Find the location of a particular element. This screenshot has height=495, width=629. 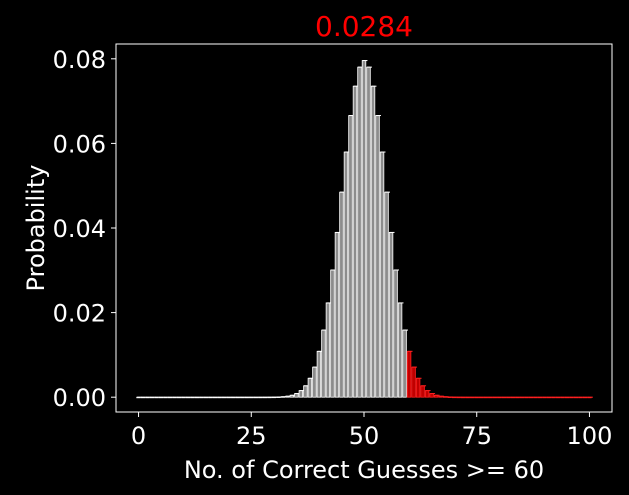

y-axis-ticks: 0.00 0.02 0.04 0.06 0.08 is located at coordinates (84, 229).